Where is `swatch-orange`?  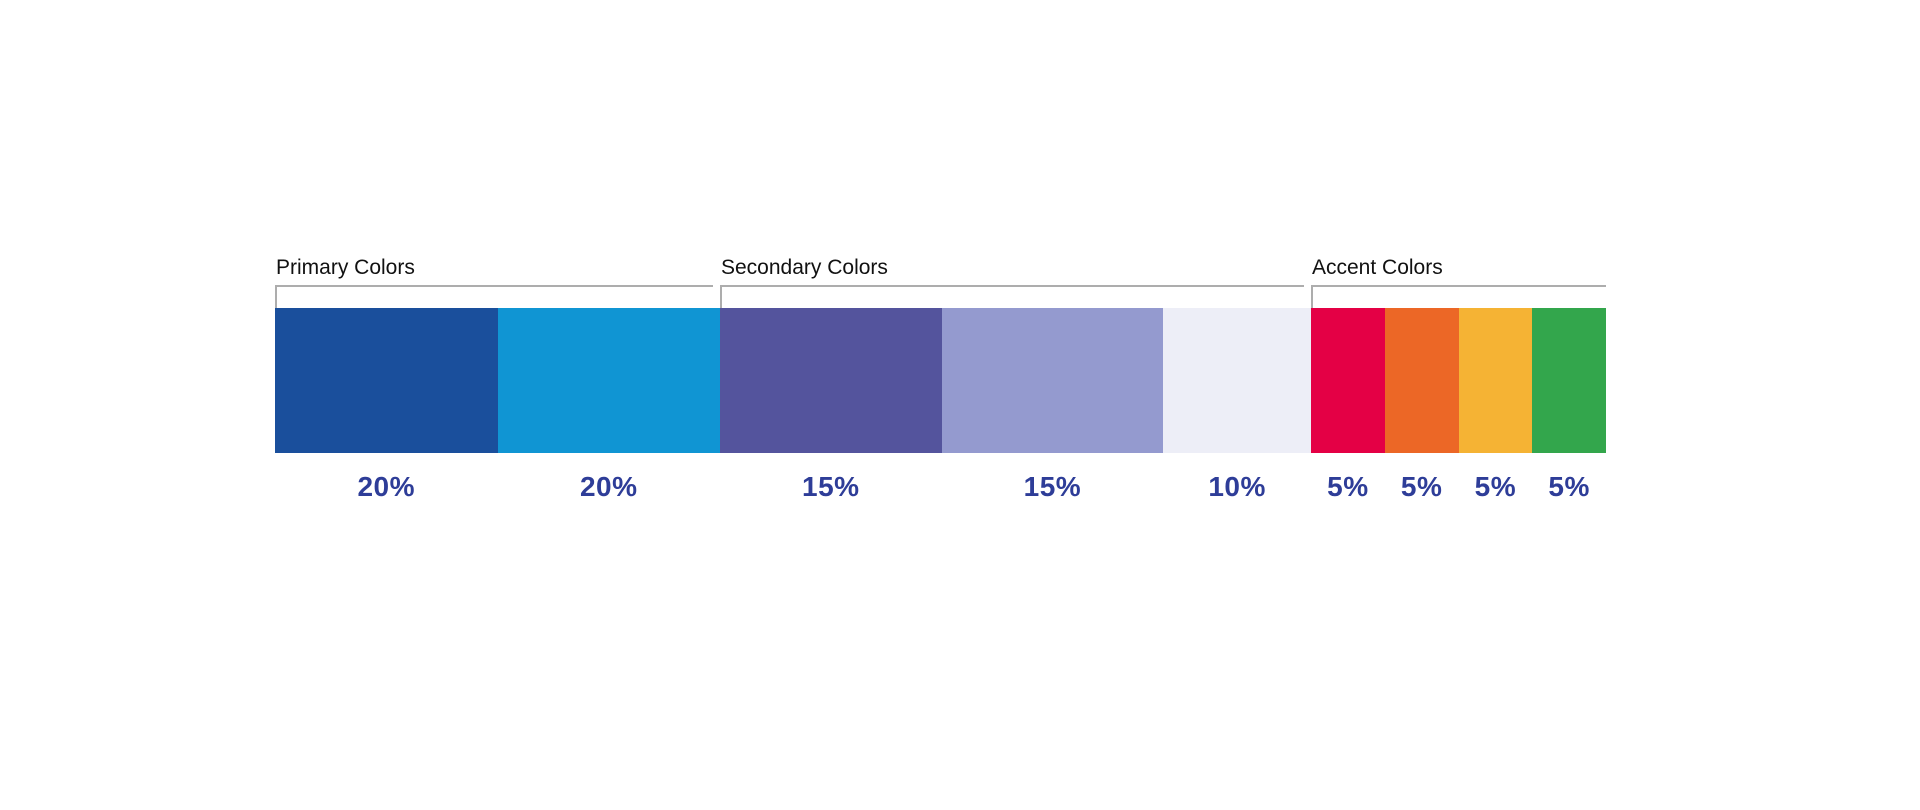
swatch-orange is located at coordinates (1421, 380).